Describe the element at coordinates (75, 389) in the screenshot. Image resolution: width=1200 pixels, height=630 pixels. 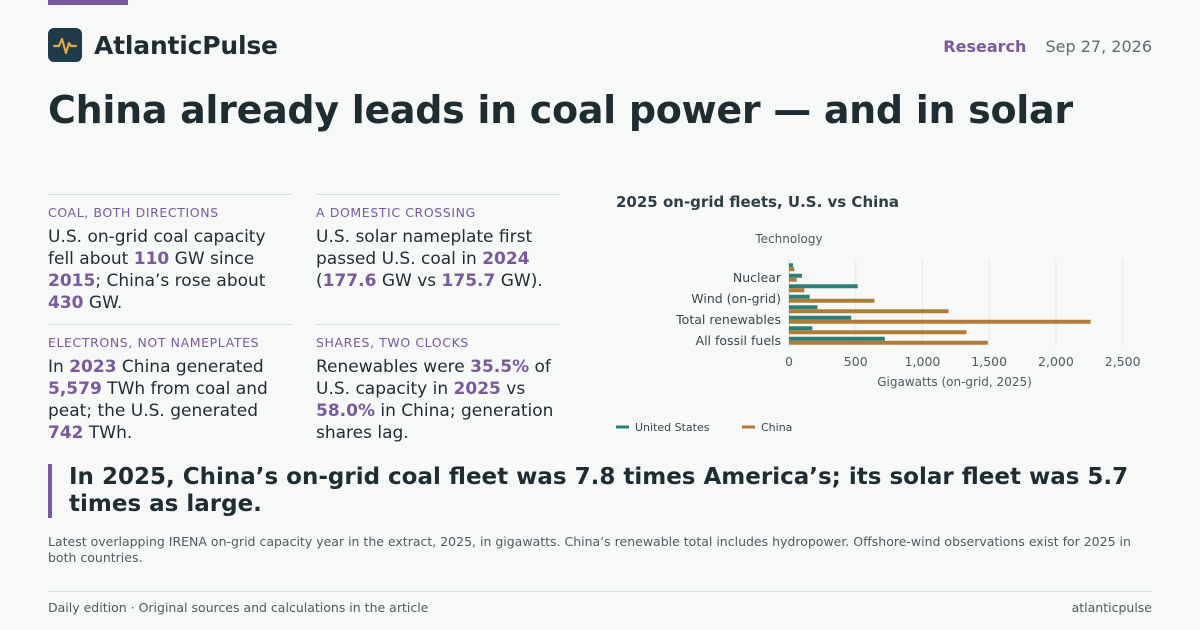
I see `highlight-number: 5,579` at that location.